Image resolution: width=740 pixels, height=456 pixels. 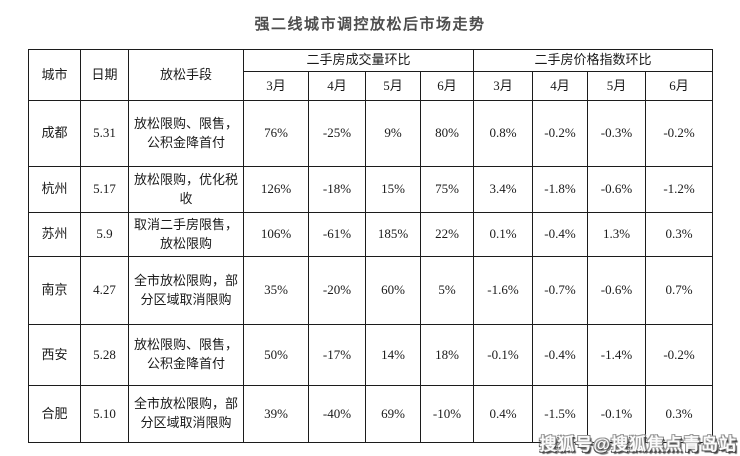 I want to click on volume-mar-cell: 39%, so click(x=276, y=414).